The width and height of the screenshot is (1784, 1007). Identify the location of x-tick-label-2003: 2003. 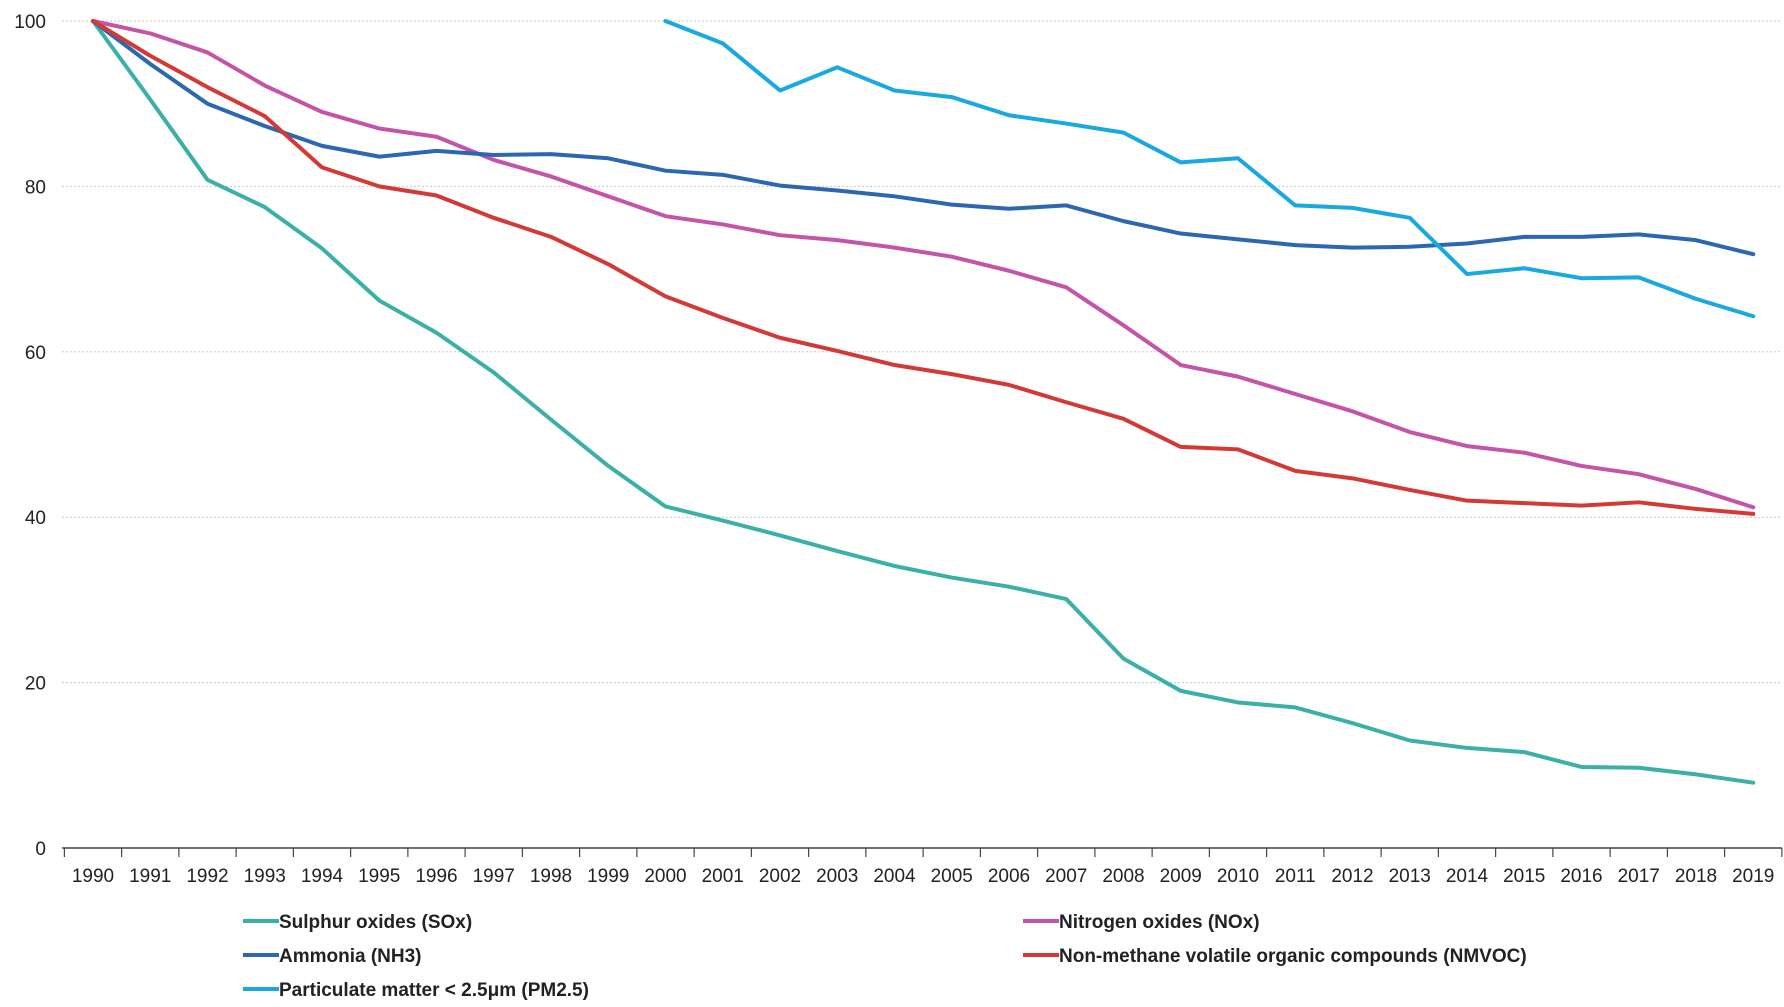
(837, 876).